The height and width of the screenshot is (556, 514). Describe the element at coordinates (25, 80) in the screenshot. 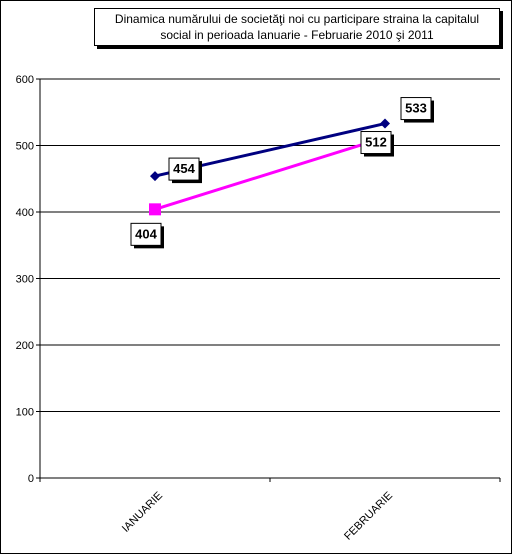

I see `y-tick-label: 600` at that location.